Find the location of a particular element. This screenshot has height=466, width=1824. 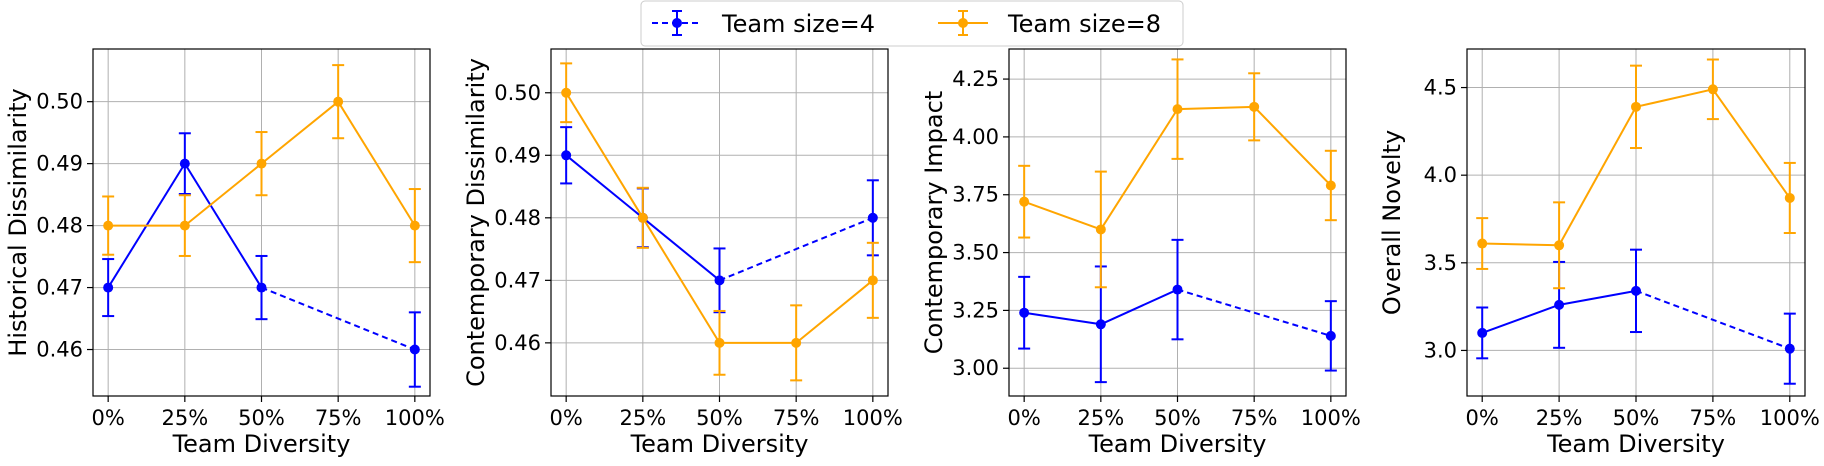

y-tick-label: 3.75 is located at coordinates (975, 195).